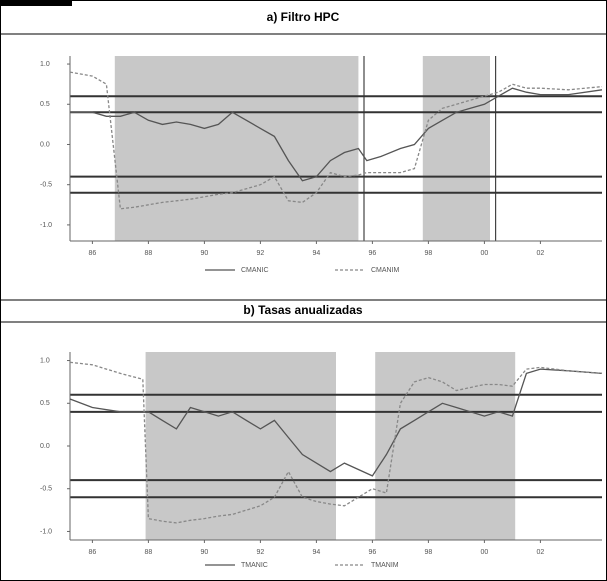 The image size is (607, 581). I want to click on legend-label: CMANIC, so click(255, 270).